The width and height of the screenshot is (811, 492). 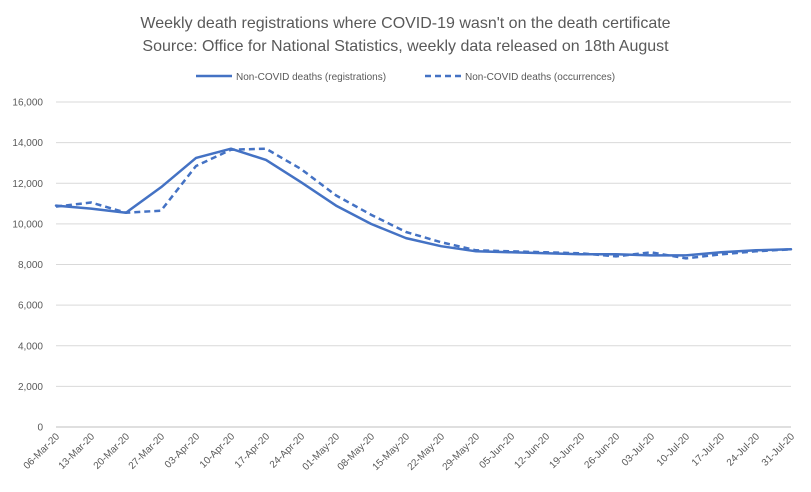 I want to click on y-tick-label: 8,000, so click(x=30, y=265).